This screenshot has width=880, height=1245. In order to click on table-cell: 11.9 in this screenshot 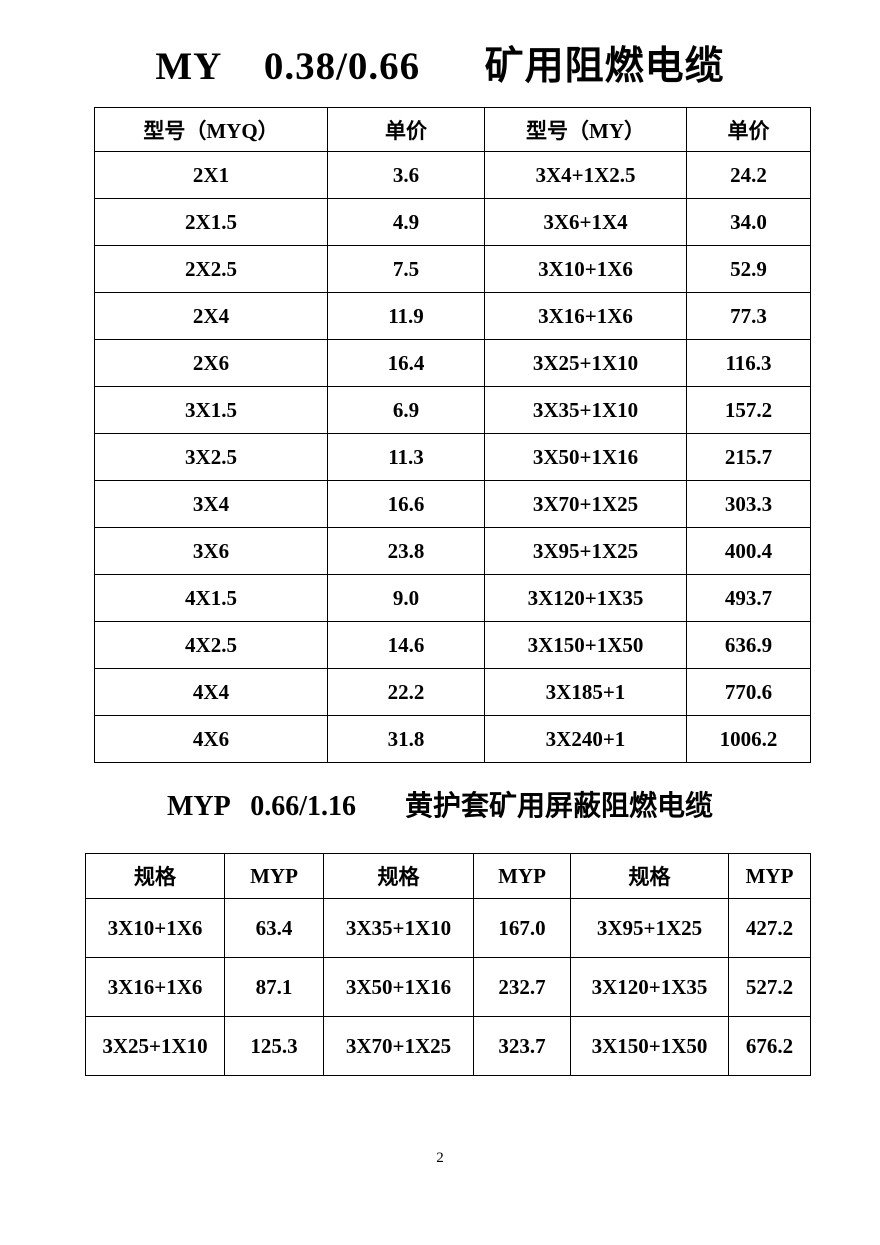, I will do `click(406, 316)`.